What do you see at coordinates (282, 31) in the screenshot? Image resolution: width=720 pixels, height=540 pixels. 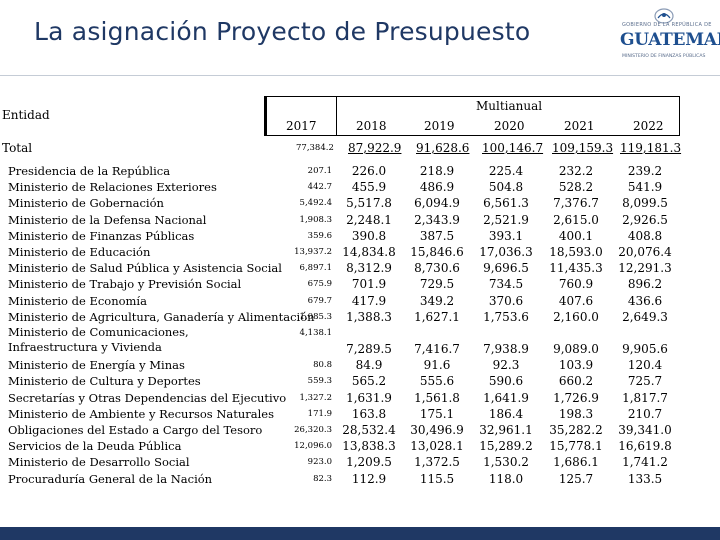 I see `page-title: La asignación Proyecto de Presupuesto` at bounding box center [282, 31].